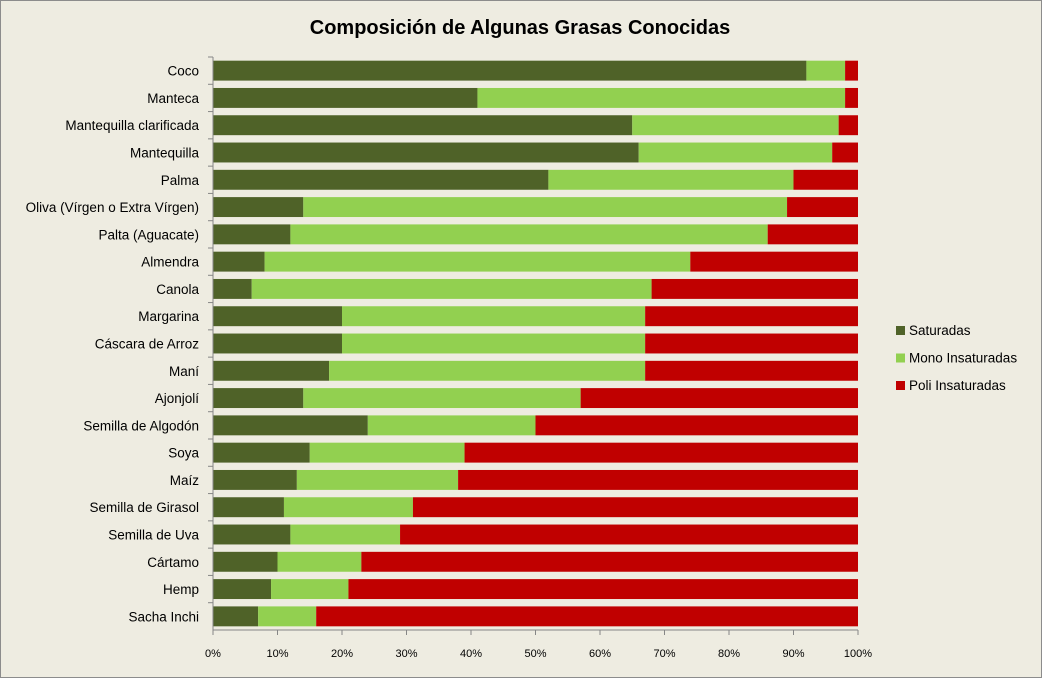 This screenshot has height=678, width=1042. What do you see at coordinates (729, 654) in the screenshot?
I see `x-tick-label: 80%` at bounding box center [729, 654].